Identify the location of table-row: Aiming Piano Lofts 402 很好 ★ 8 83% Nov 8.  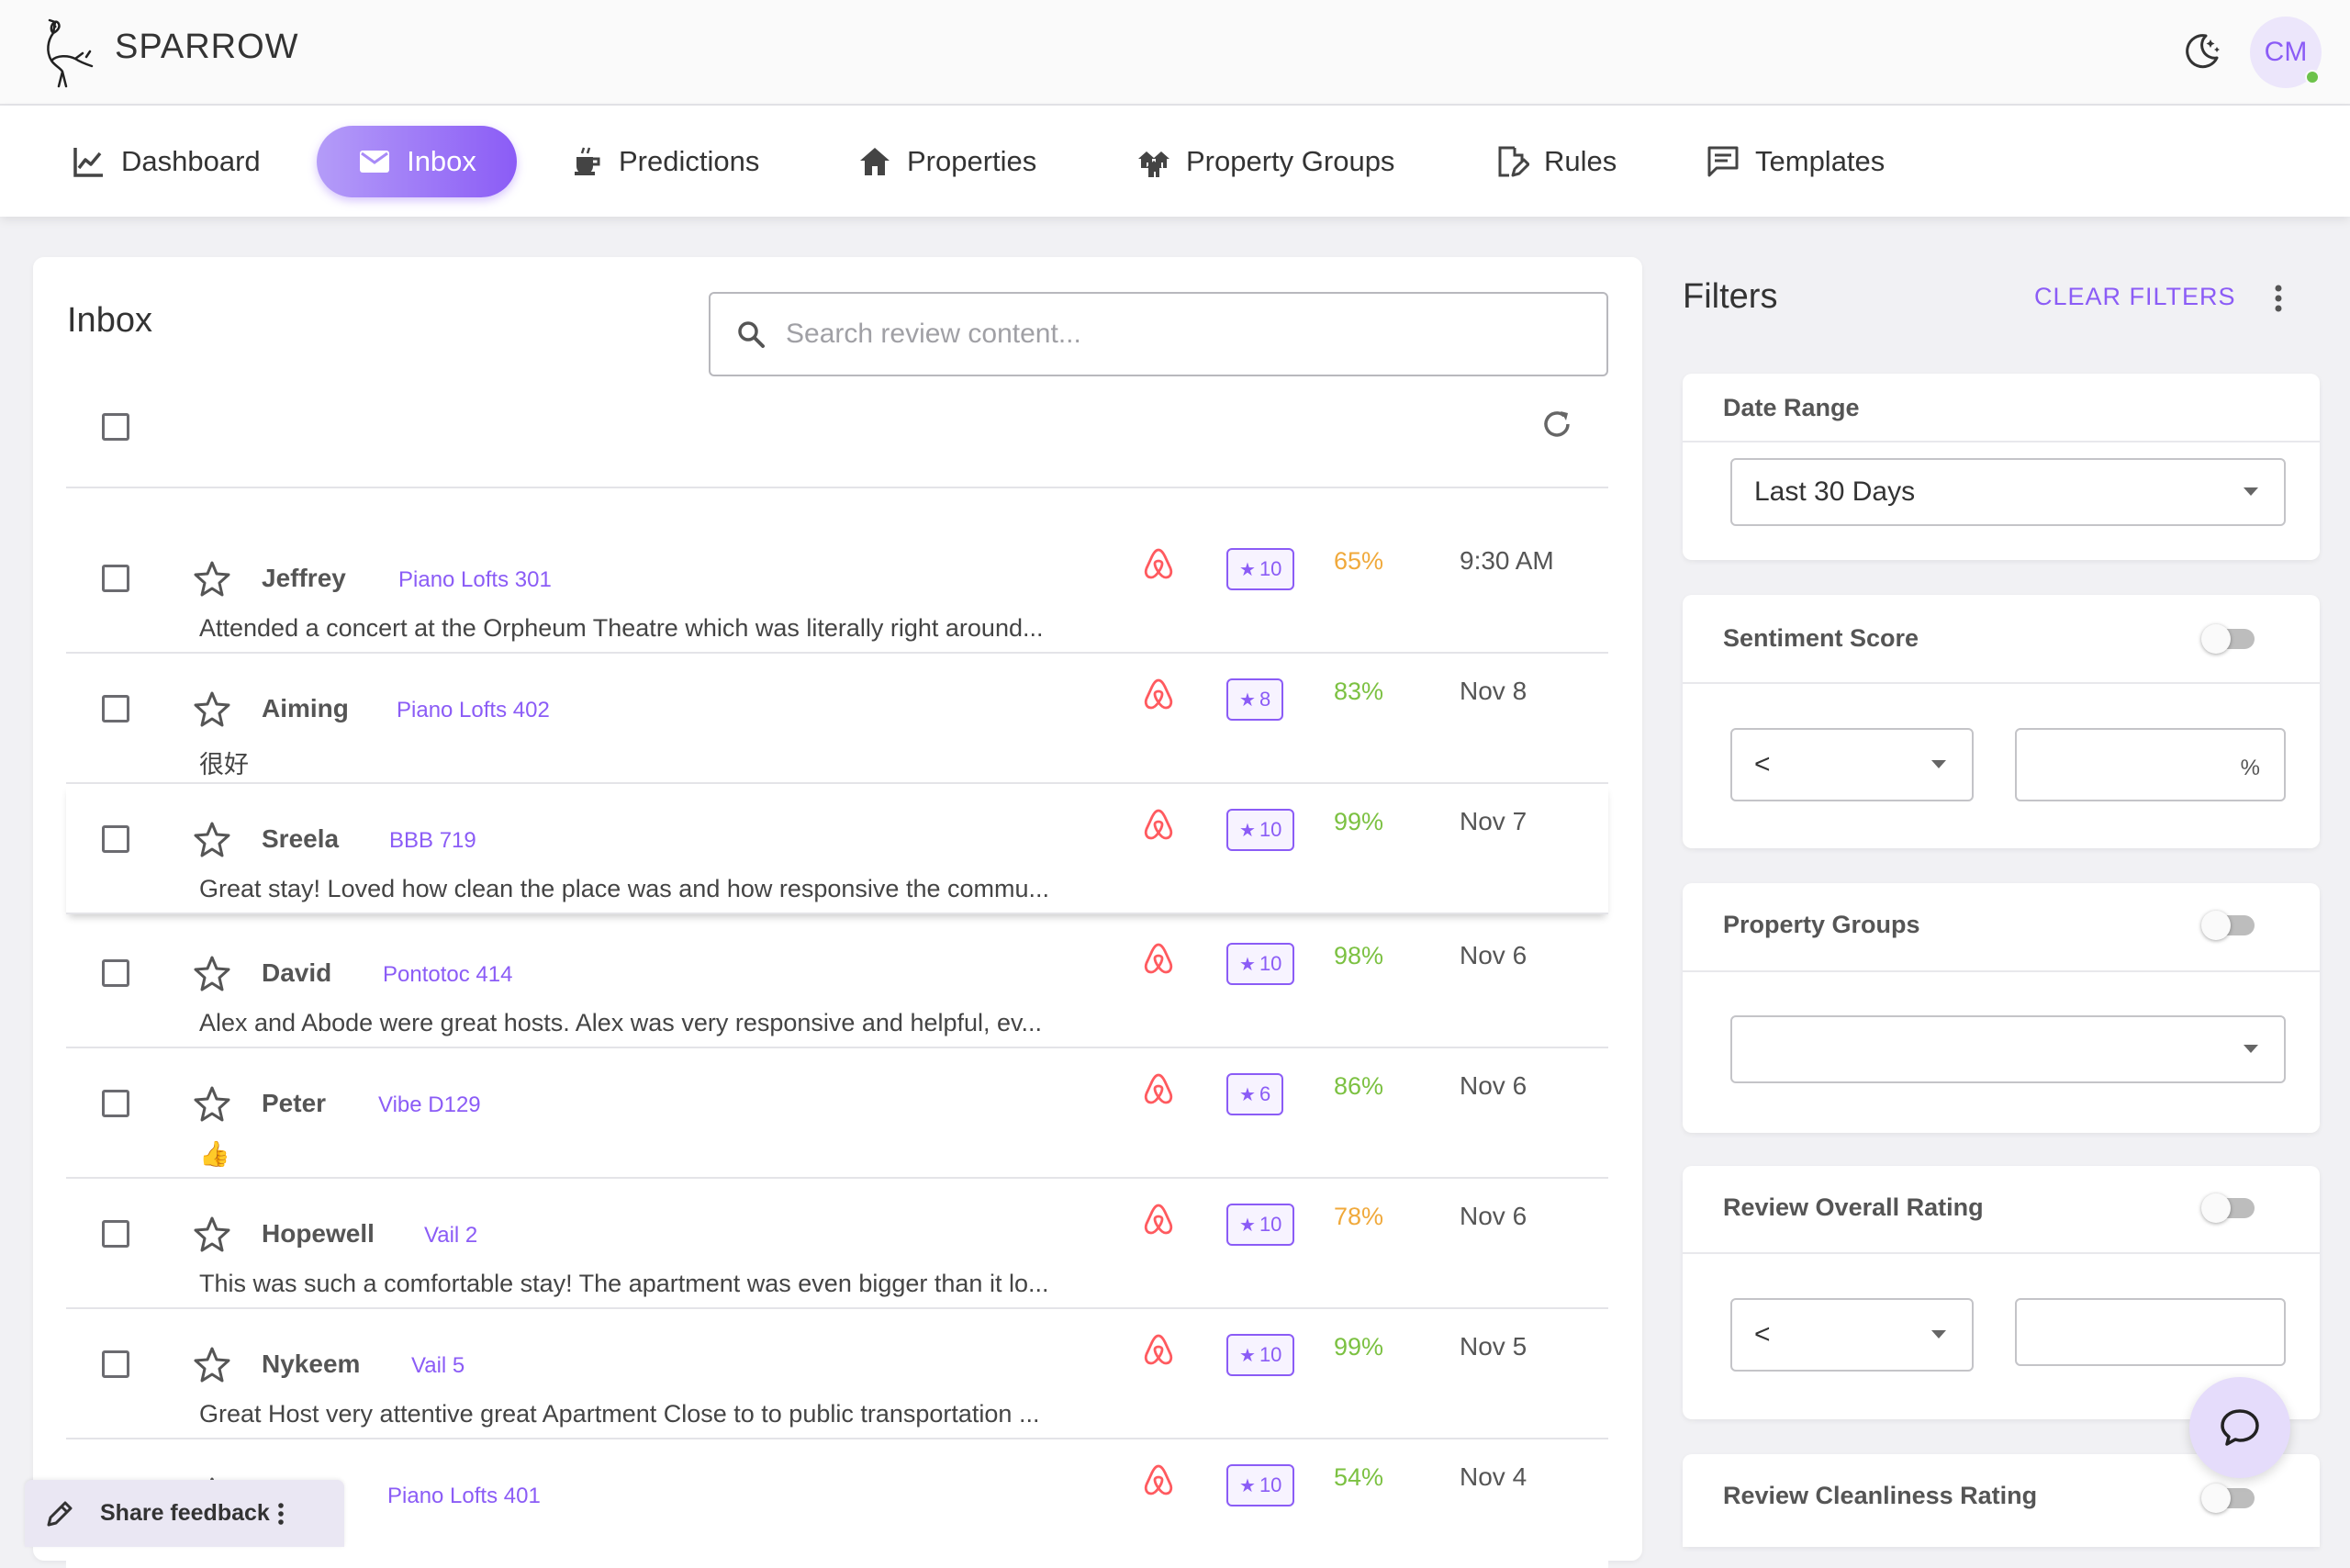
(837, 719).